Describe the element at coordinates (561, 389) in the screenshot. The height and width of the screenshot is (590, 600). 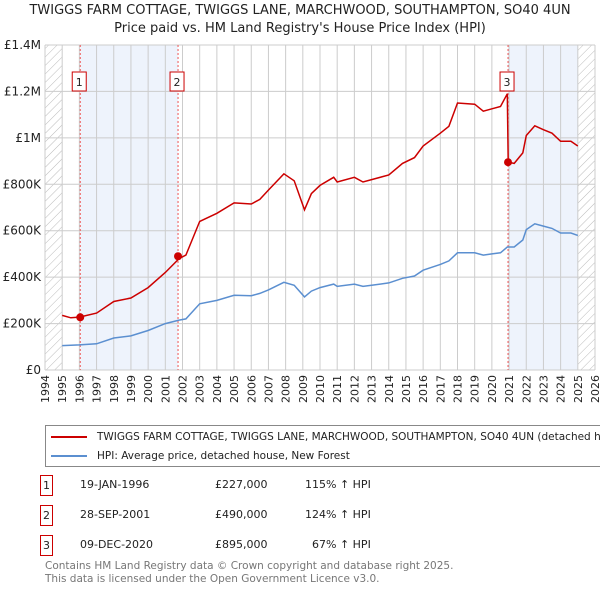
I see `x-tick-label: 2024` at that location.